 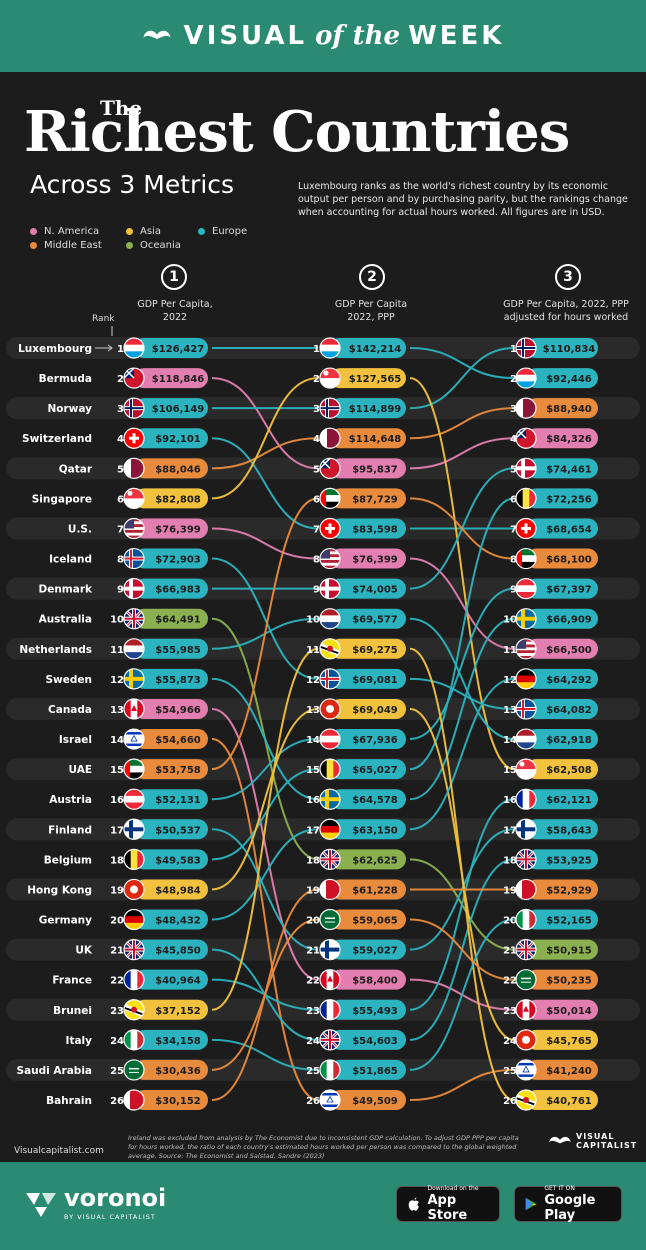 What do you see at coordinates (448, 1204) in the screenshot?
I see `app-store-button: Download on the App Store` at bounding box center [448, 1204].